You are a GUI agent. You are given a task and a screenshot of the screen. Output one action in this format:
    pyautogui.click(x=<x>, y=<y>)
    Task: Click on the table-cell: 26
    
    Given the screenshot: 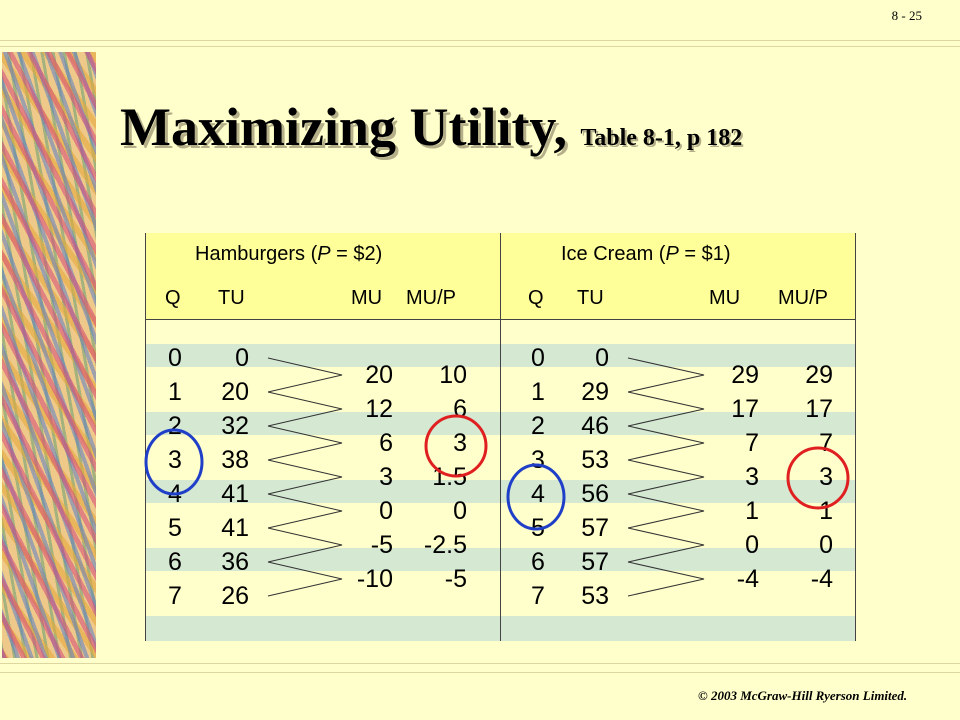 What is the action you would take?
    pyautogui.click(x=235, y=596)
    